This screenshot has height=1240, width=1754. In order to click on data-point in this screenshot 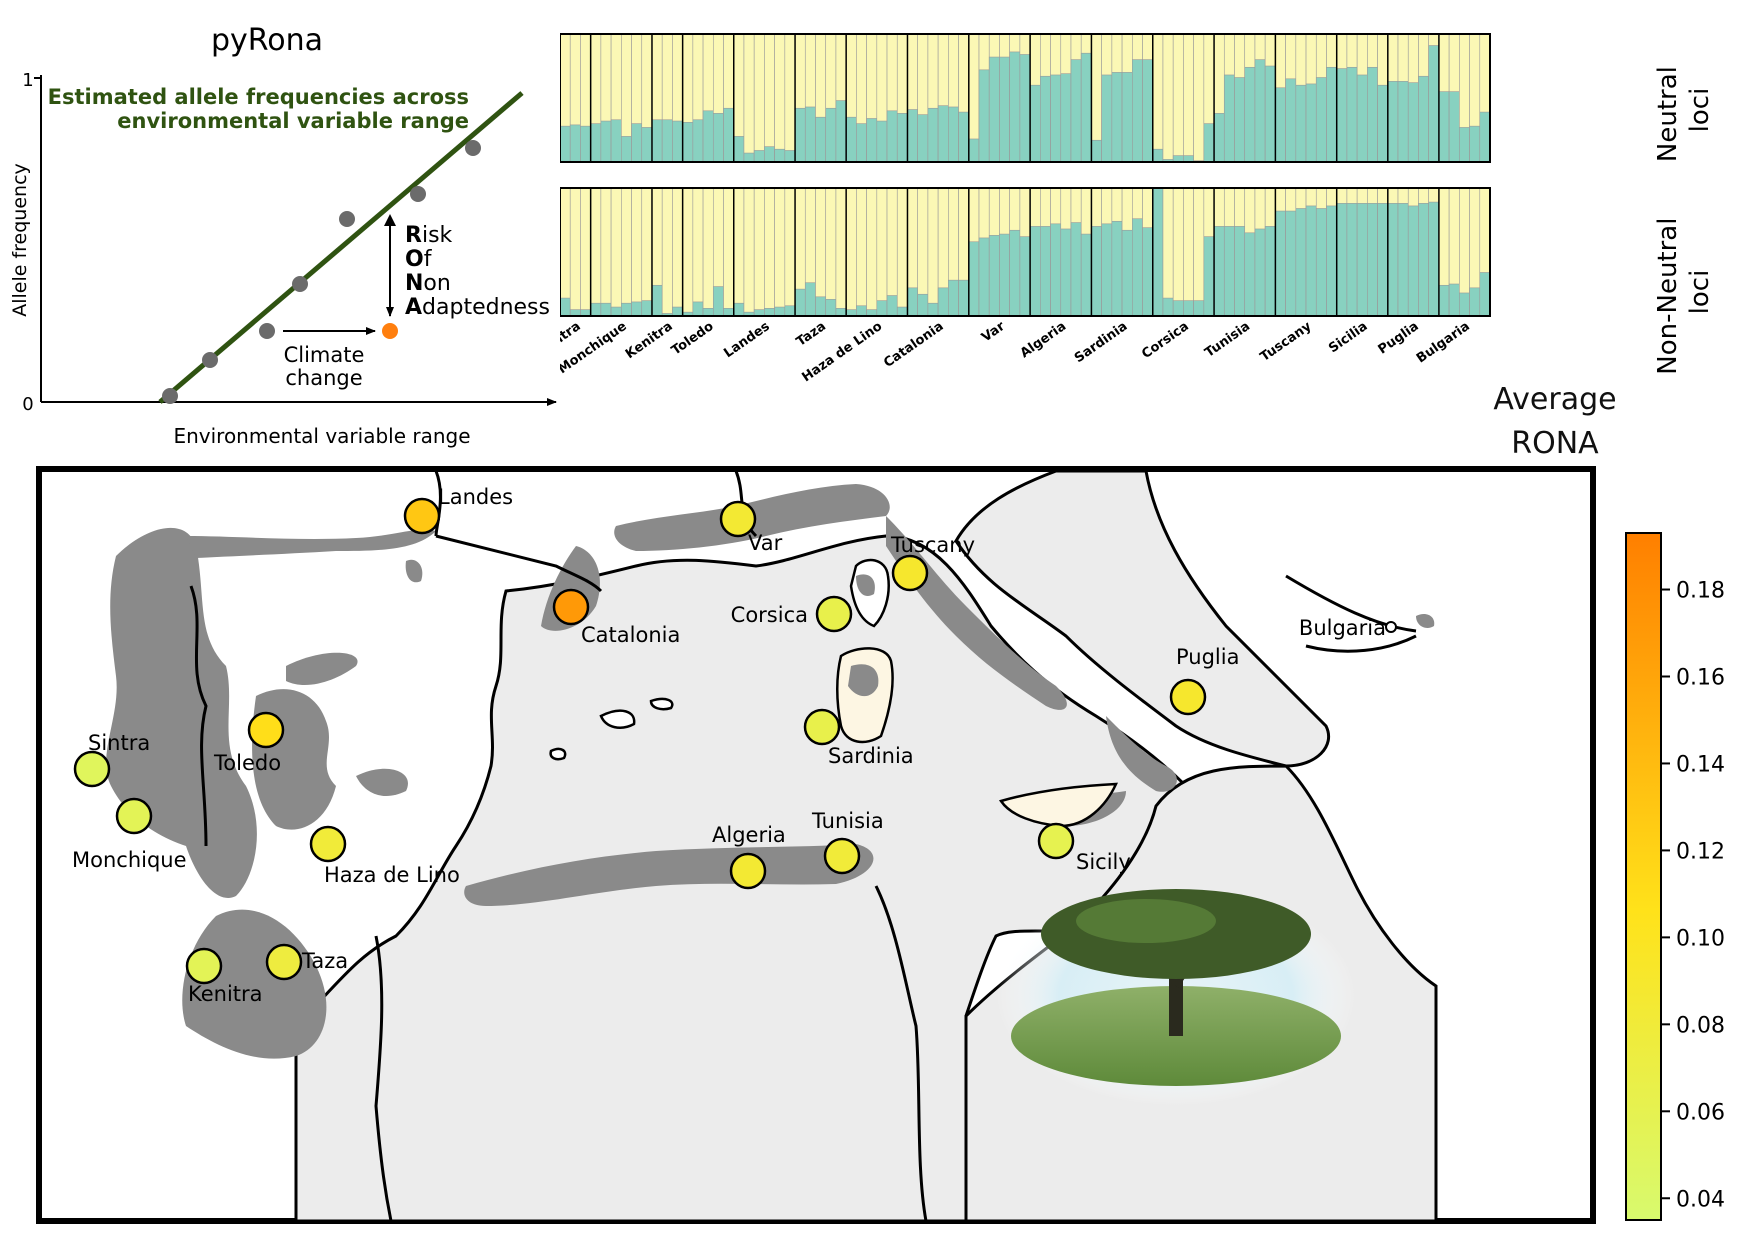, I will do `click(418, 194)`.